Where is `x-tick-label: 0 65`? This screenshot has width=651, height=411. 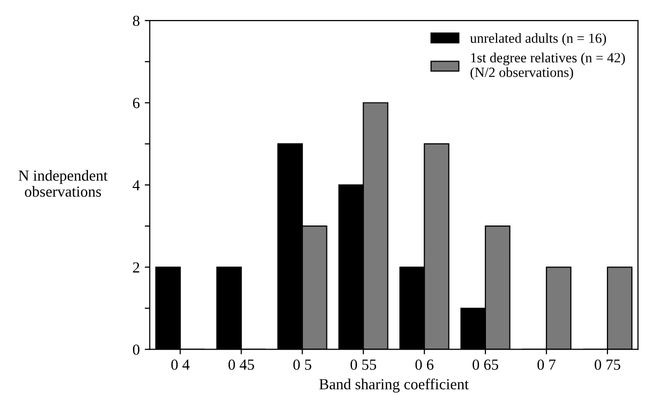
x-tick-label: 0 65 is located at coordinates (485, 365).